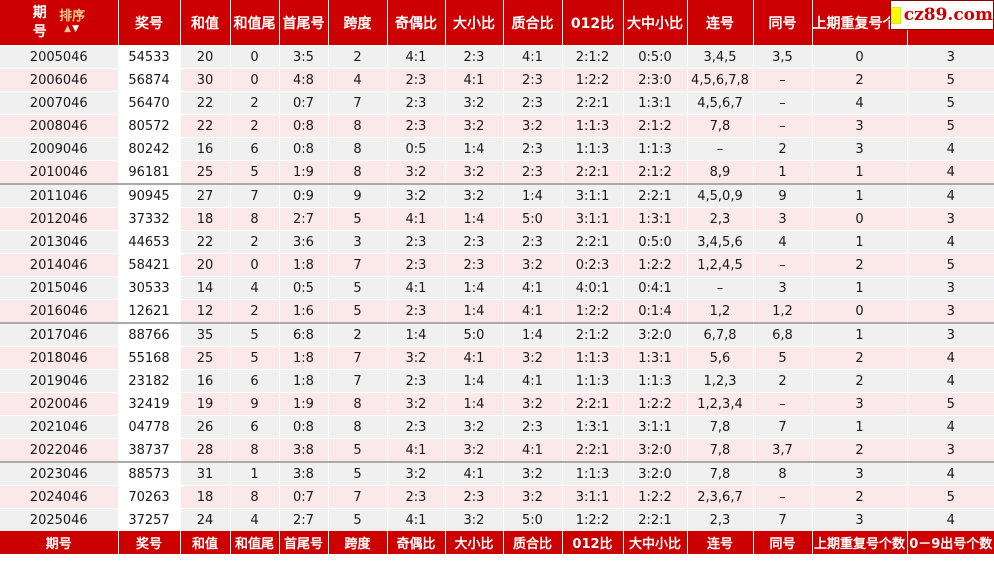 This screenshot has height=562, width=994. Describe the element at coordinates (76, 28) in the screenshot. I see `sort-down-icon: ▼` at that location.